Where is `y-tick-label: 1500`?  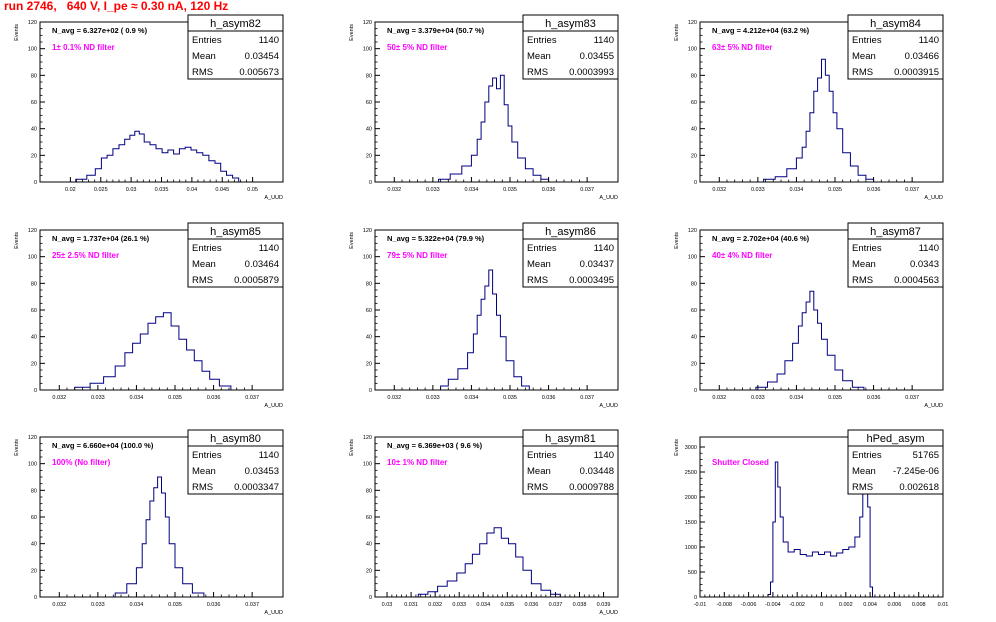 y-tick-label: 1500 is located at coordinates (691, 523).